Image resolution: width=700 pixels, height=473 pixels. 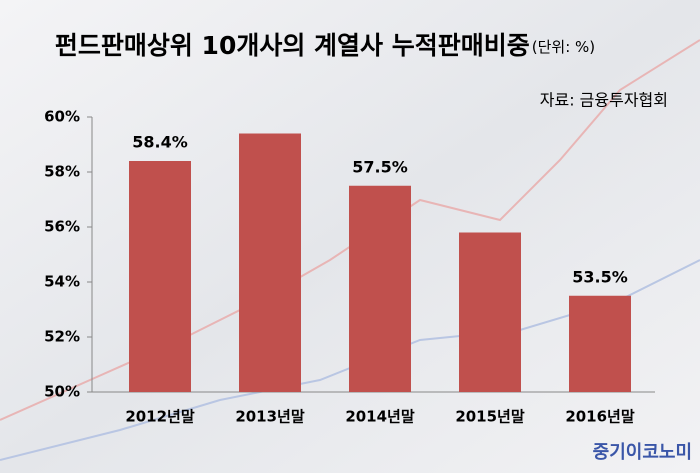 What do you see at coordinates (62, 117) in the screenshot?
I see `y-tick-label: 60%` at bounding box center [62, 117].